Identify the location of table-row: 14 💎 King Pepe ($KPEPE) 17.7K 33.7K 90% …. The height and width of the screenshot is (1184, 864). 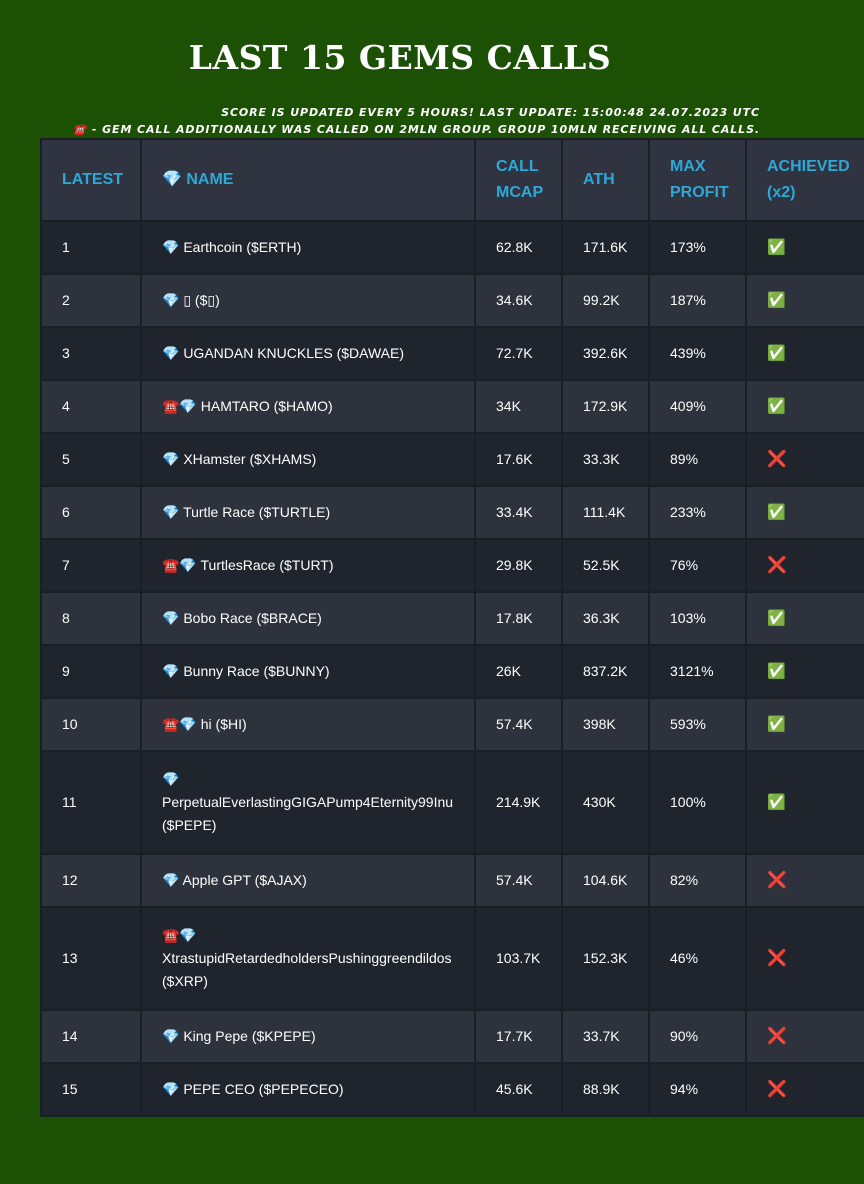
(452, 1036).